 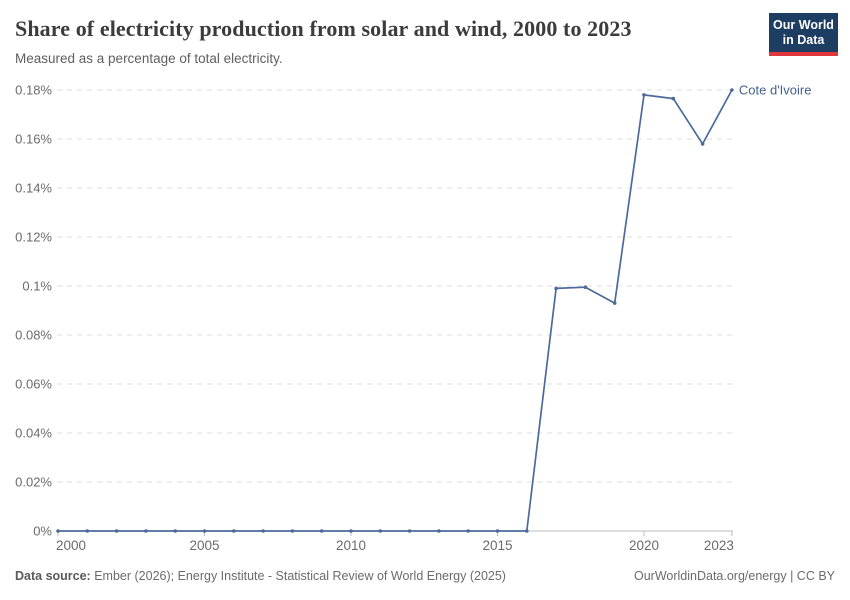 What do you see at coordinates (734, 576) in the screenshot?
I see `owid-url-link: OurWorldinData.org/energy | CC BY` at bounding box center [734, 576].